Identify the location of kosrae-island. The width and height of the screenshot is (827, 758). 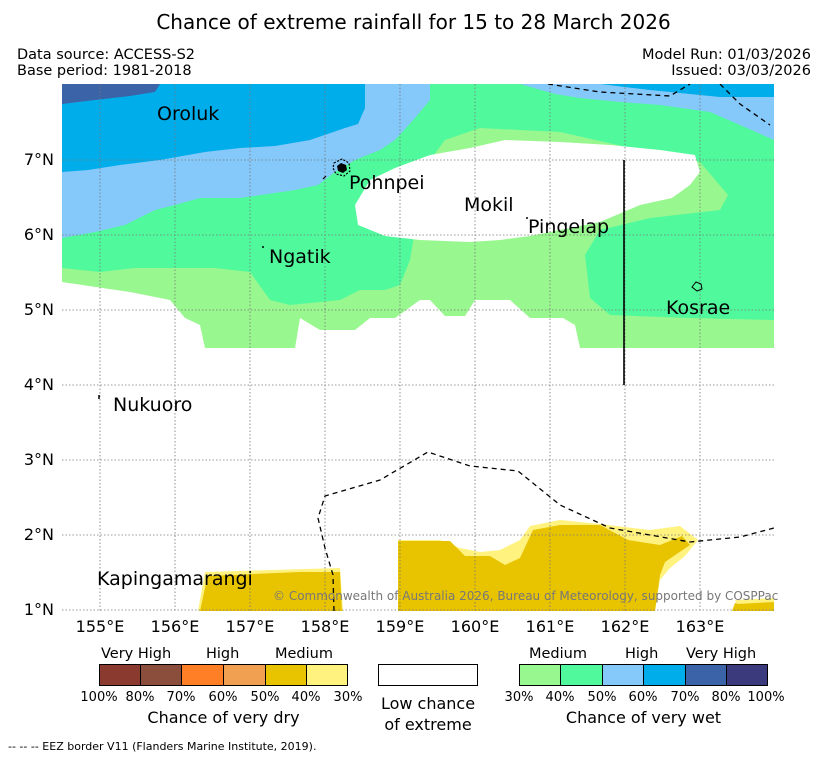
(697, 286).